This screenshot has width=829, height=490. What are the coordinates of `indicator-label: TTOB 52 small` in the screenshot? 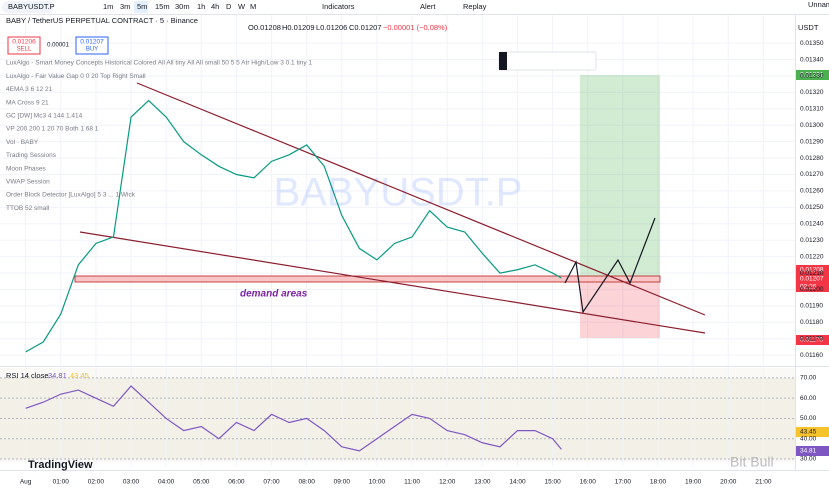 It's located at (28, 208).